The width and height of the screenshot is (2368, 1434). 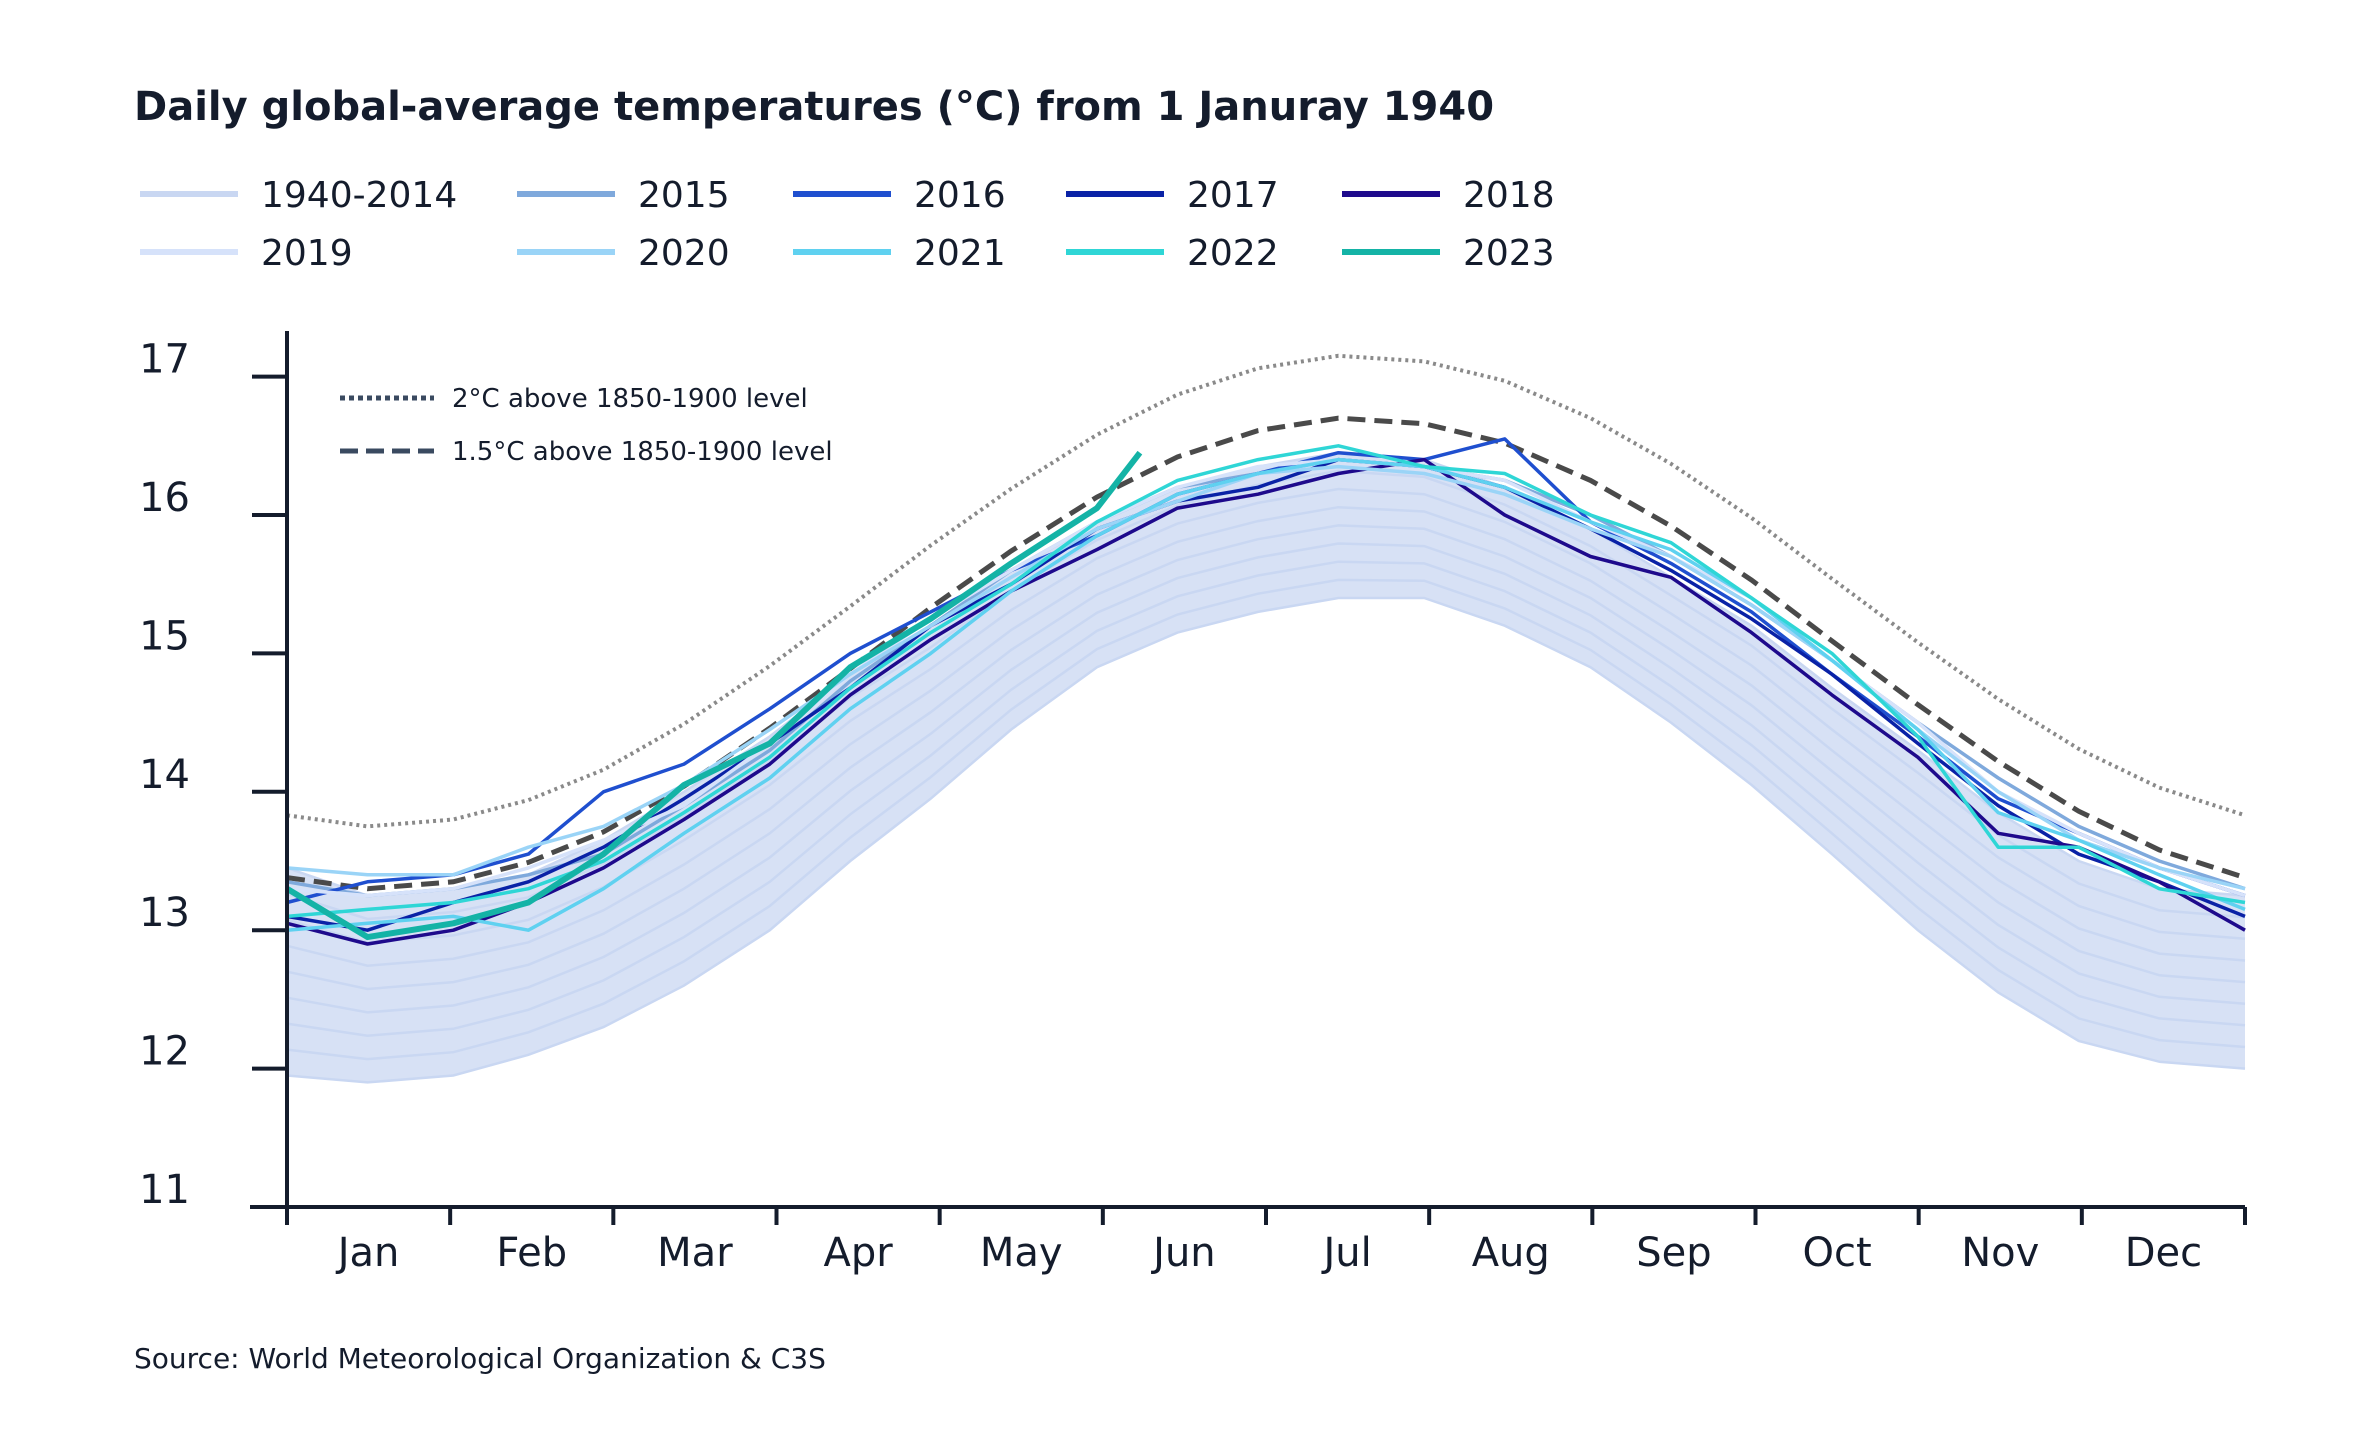 What do you see at coordinates (642, 452) in the screenshot?
I see `threshold-label-1-5c: 1.5°C above 1850-1900 level` at bounding box center [642, 452].